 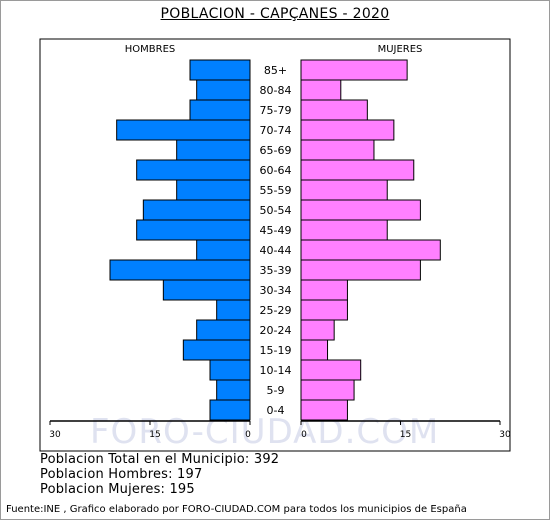 What do you see at coordinates (276, 130) in the screenshot?
I see `age-label: 70-74` at bounding box center [276, 130].